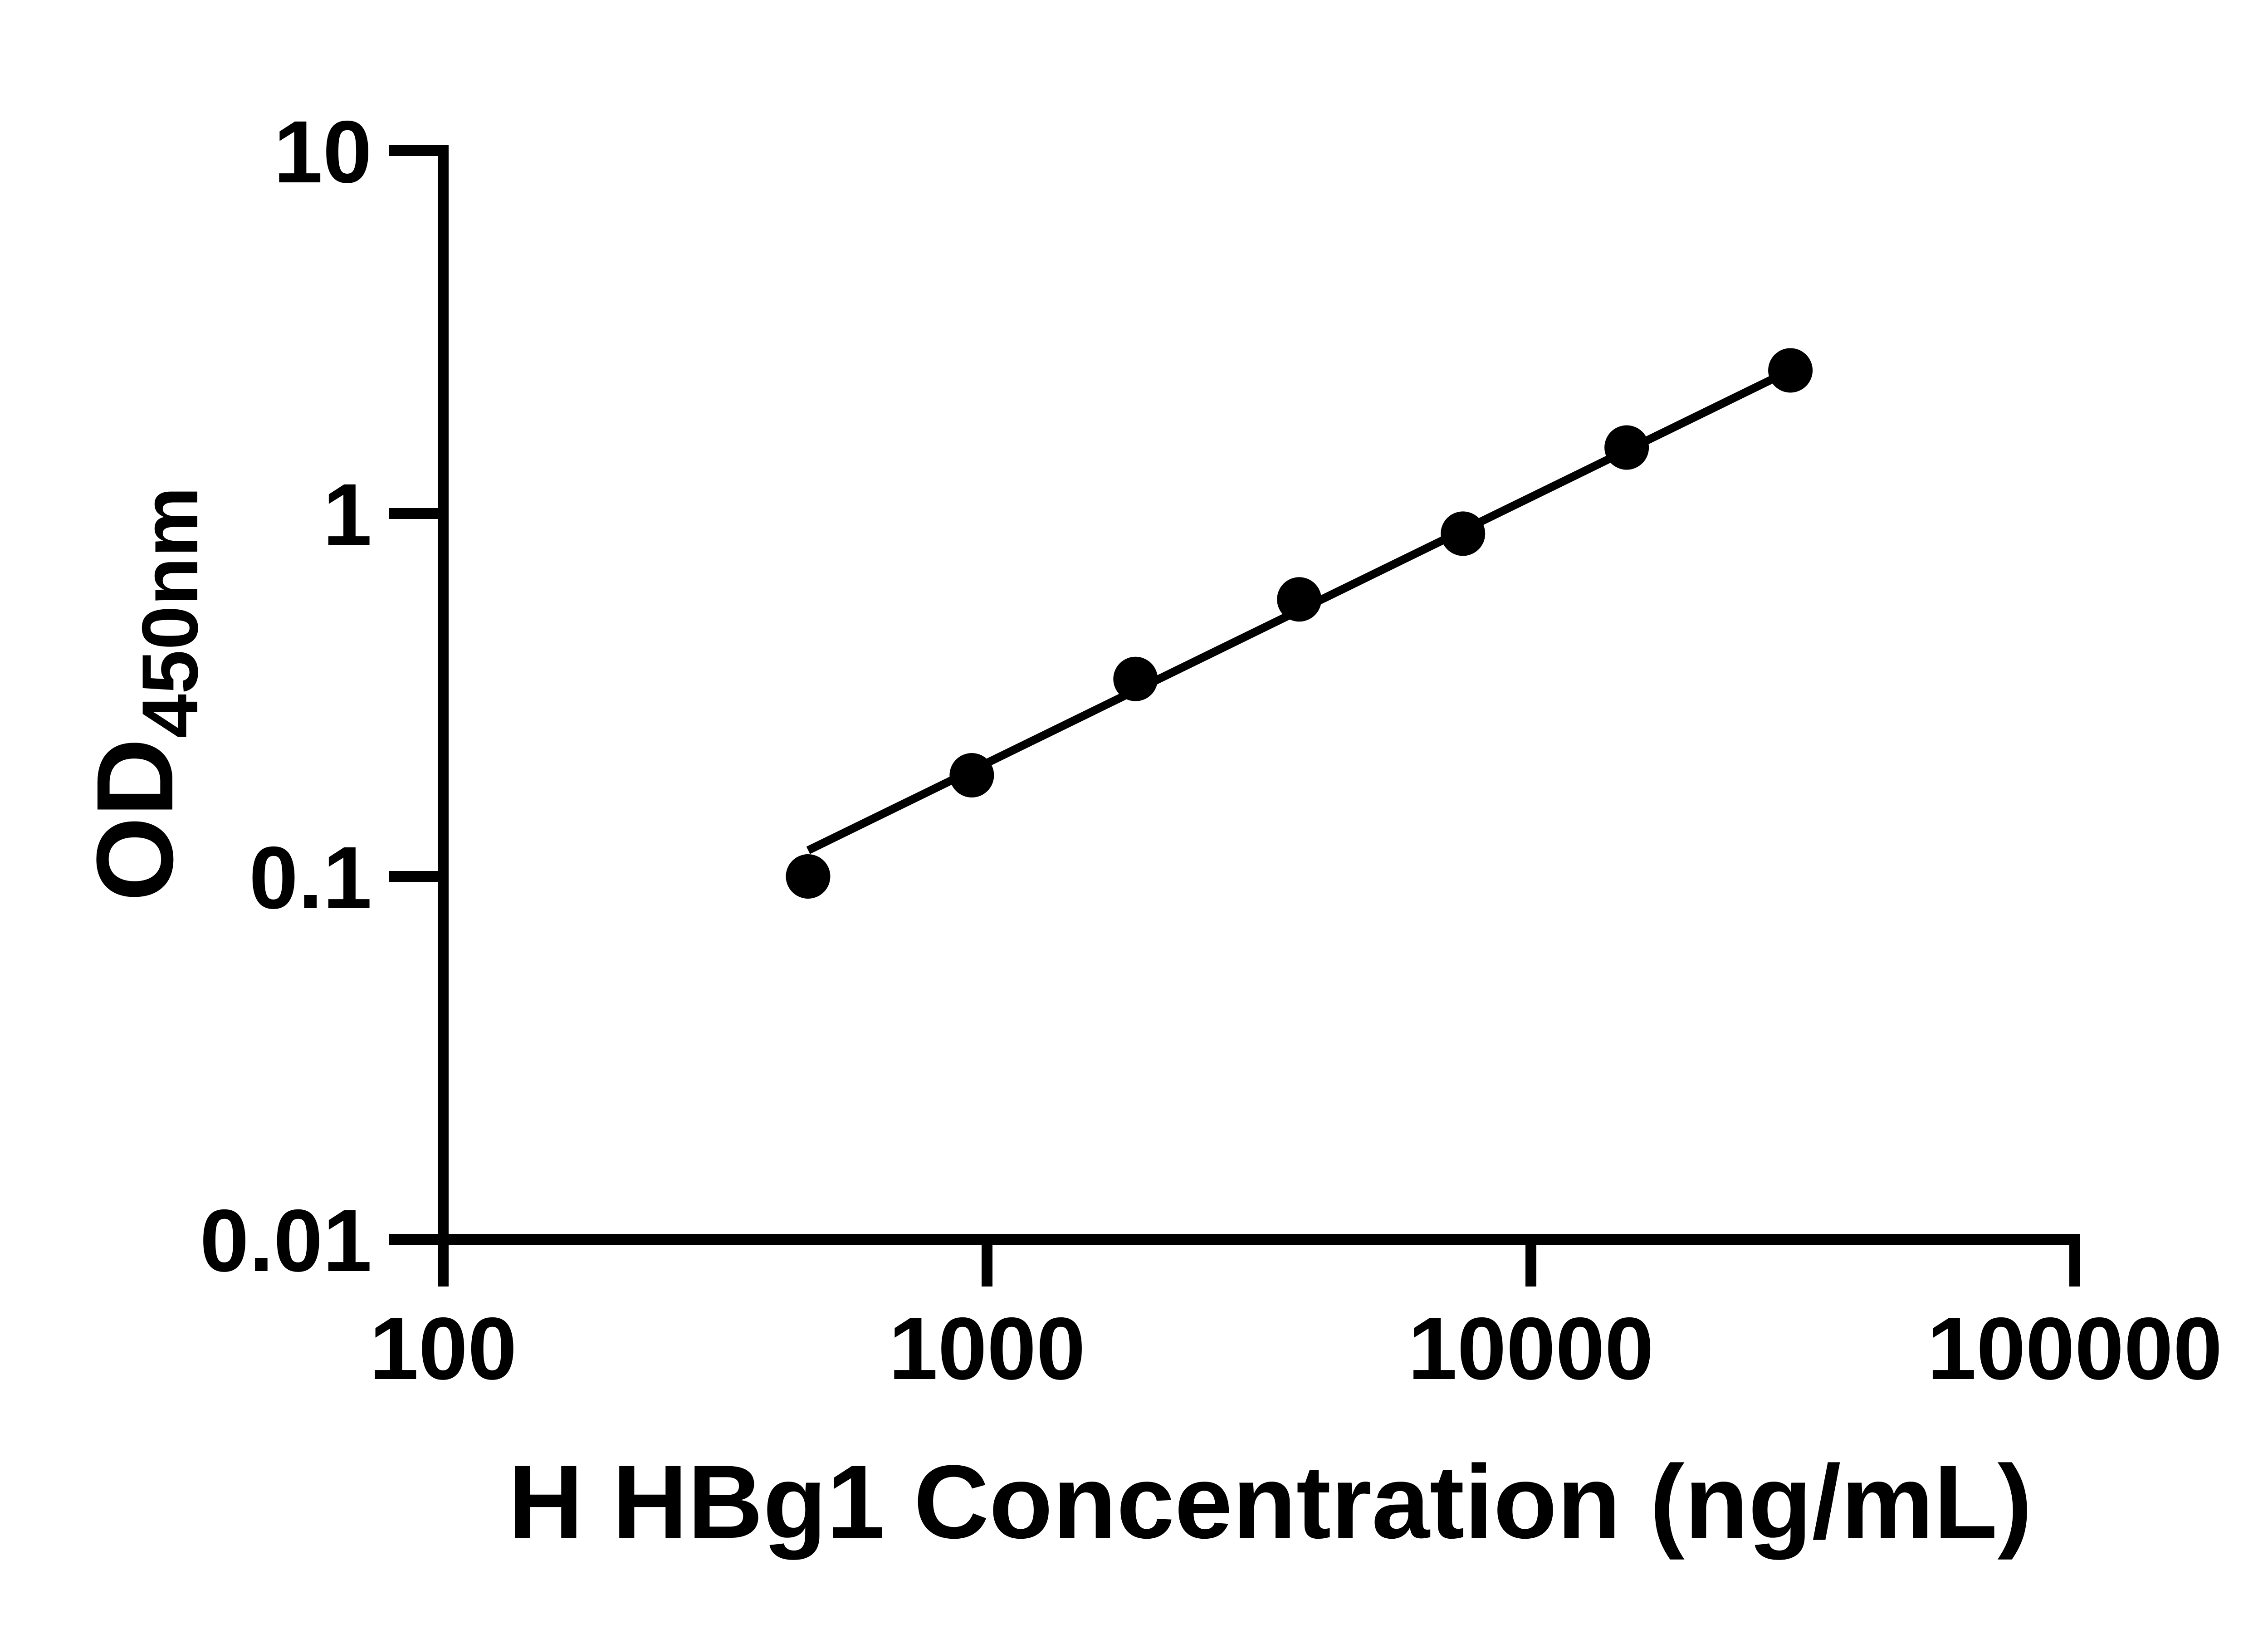 The width and height of the screenshot is (2268, 1629). What do you see at coordinates (1270, 1501) in the screenshot?
I see `x-axis-title: H HBg1 Concentration (ng/mL)` at bounding box center [1270, 1501].